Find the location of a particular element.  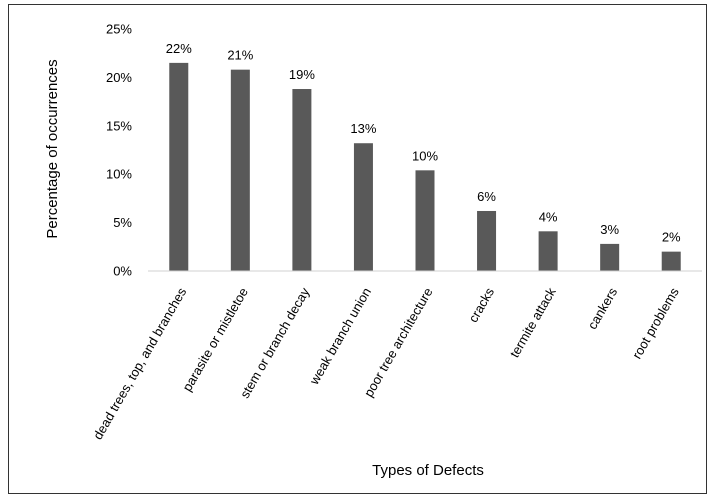

data-label: 6% is located at coordinates (486, 196).